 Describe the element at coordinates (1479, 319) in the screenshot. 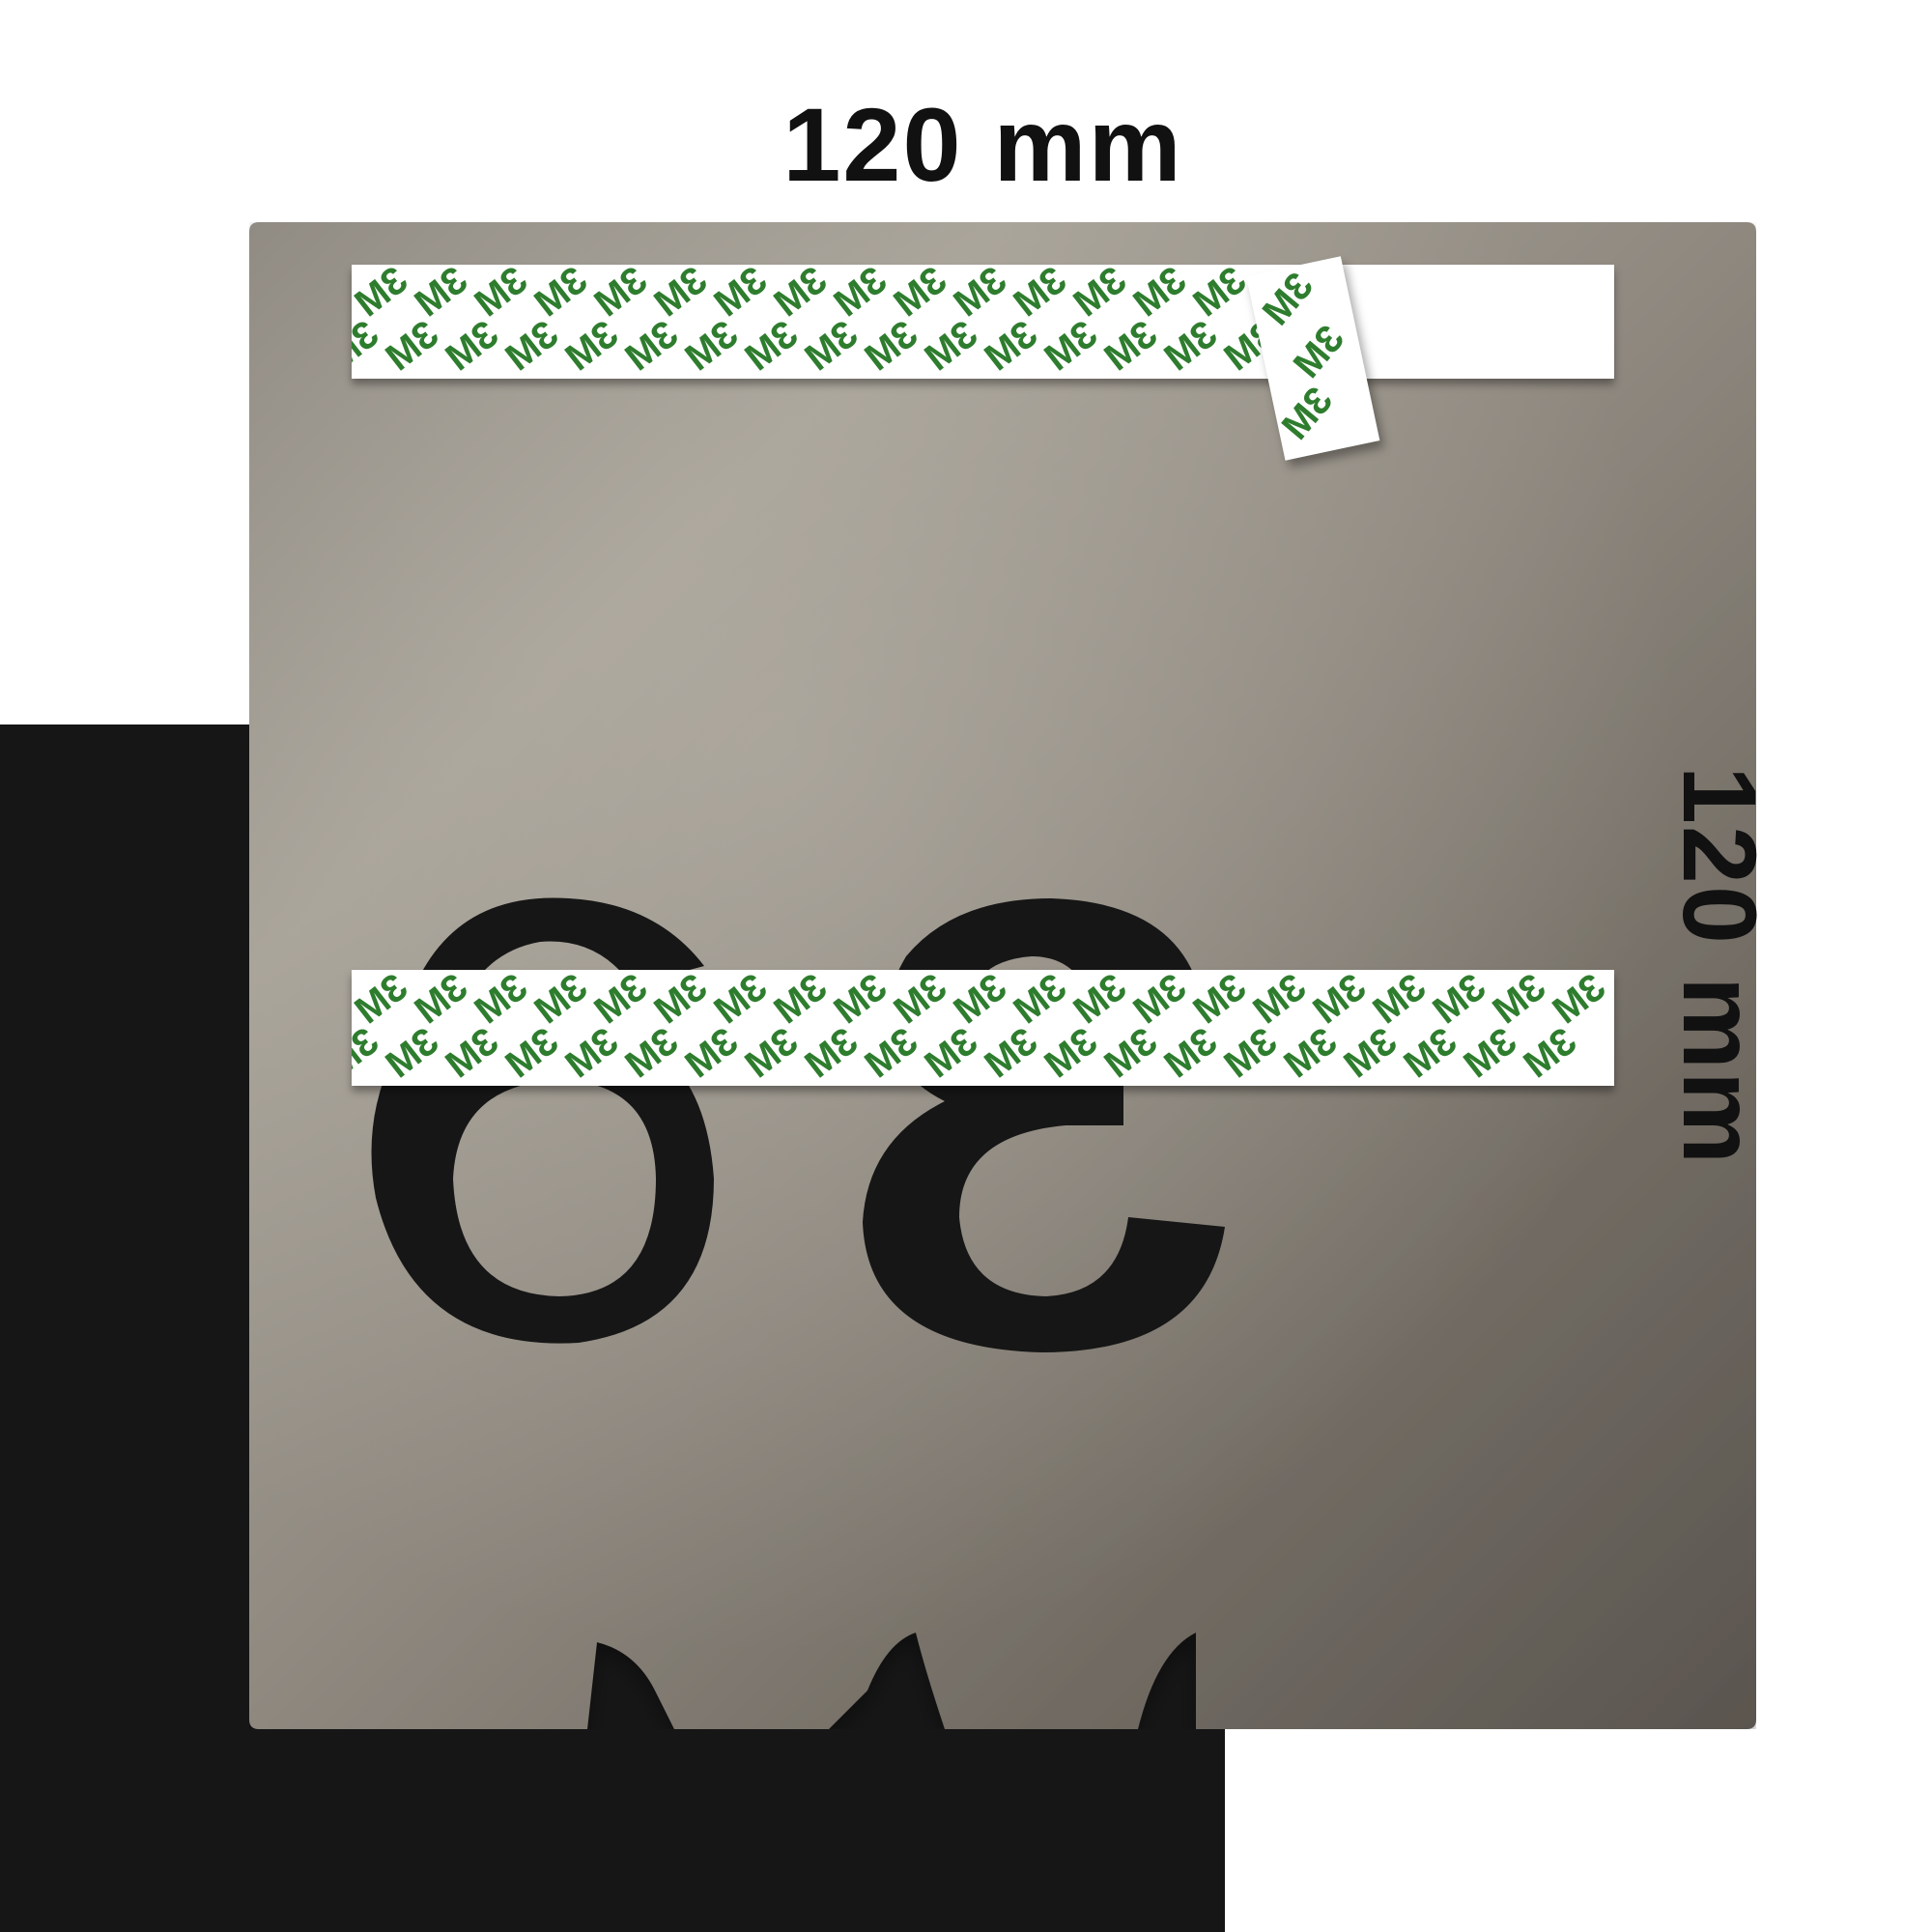

I see `exposed-adhesive` at that location.